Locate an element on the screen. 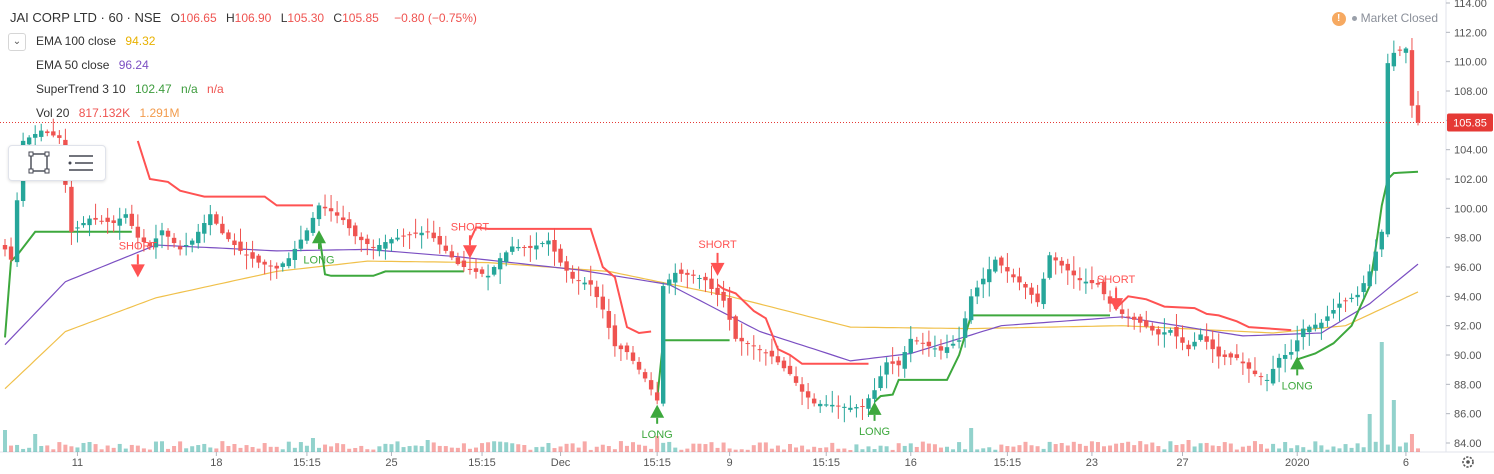 The height and width of the screenshot is (474, 1494). x-tick-label: 11 is located at coordinates (77, 463).